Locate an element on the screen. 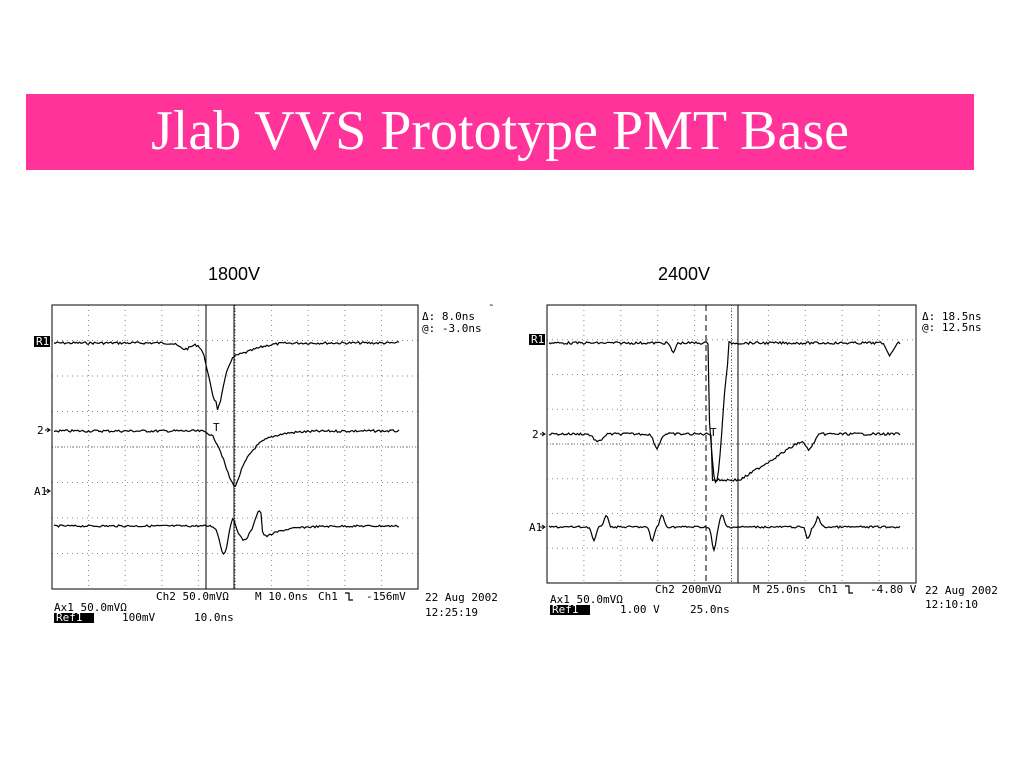 This screenshot has width=1024, height=768. ref1-volts: 1.00 V is located at coordinates (640, 609).